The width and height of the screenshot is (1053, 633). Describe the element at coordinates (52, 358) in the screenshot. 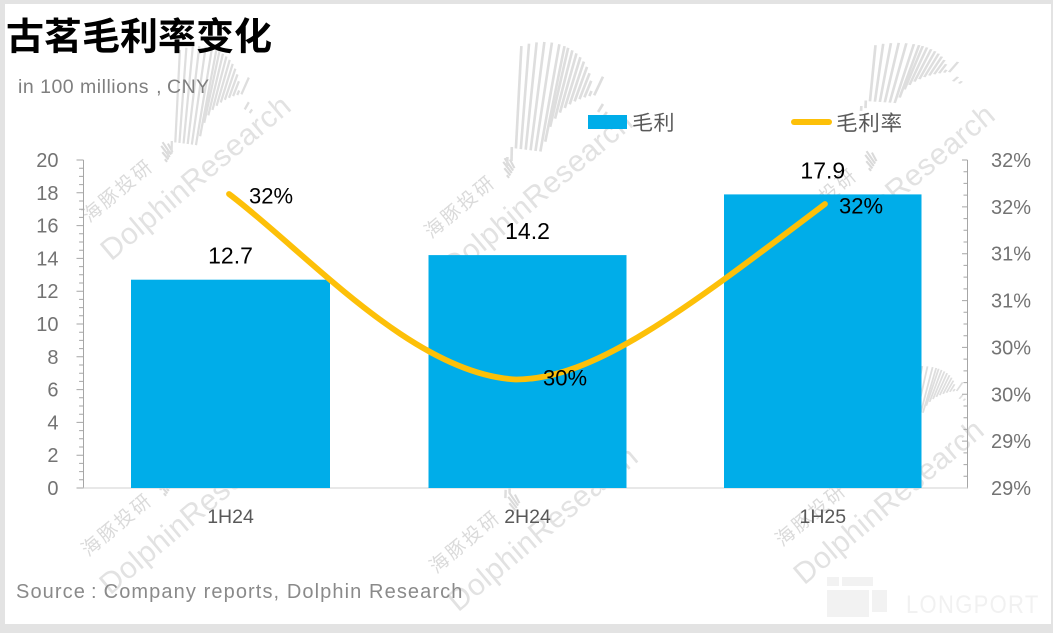

I see `svg-text: 8` at that location.